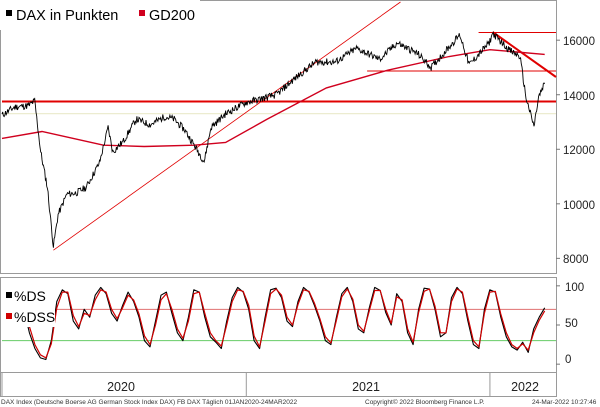 Image resolution: width=600 pixels, height=407 pixels. I want to click on lower-y-ticks: 100 50 0, so click(574, 324).